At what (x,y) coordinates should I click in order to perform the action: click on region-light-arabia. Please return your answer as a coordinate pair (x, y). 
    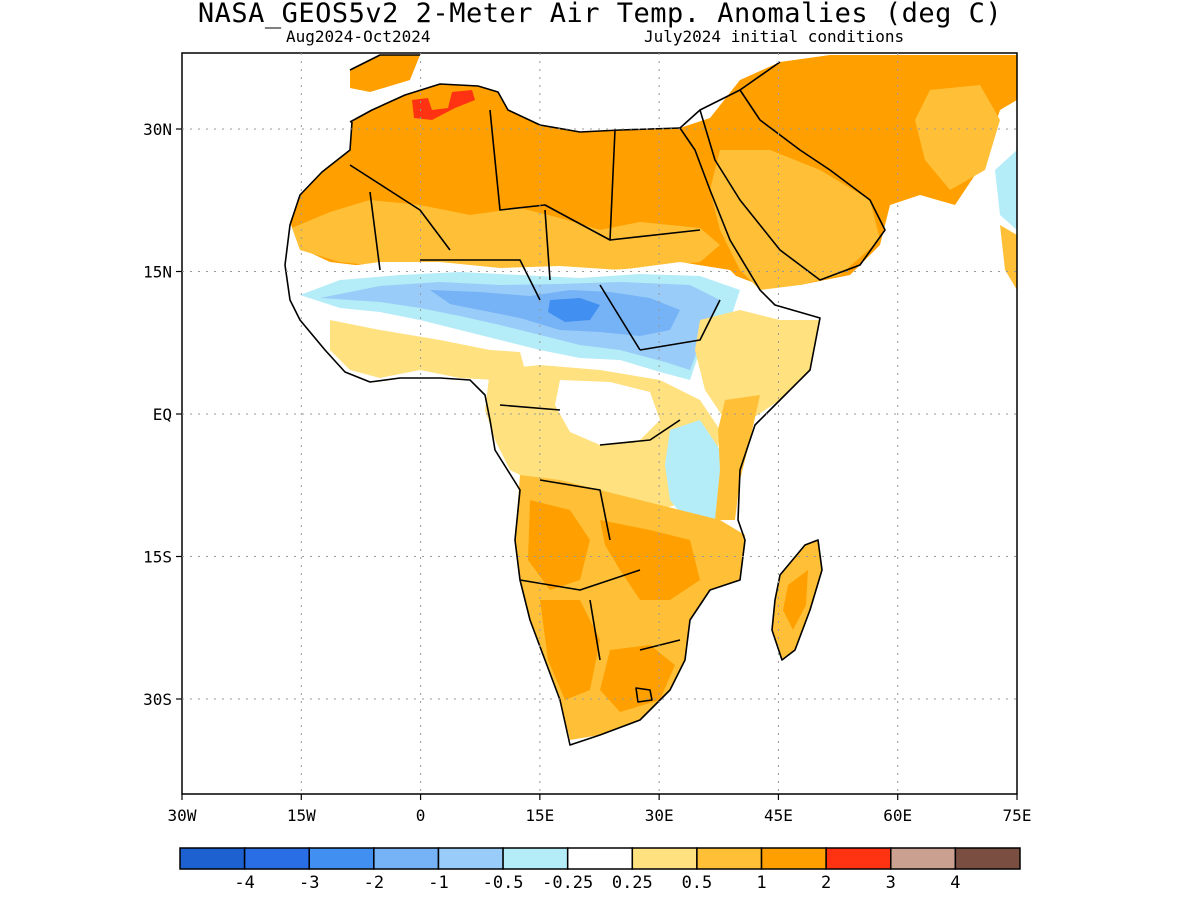
    Looking at the image, I should click on (795, 220).